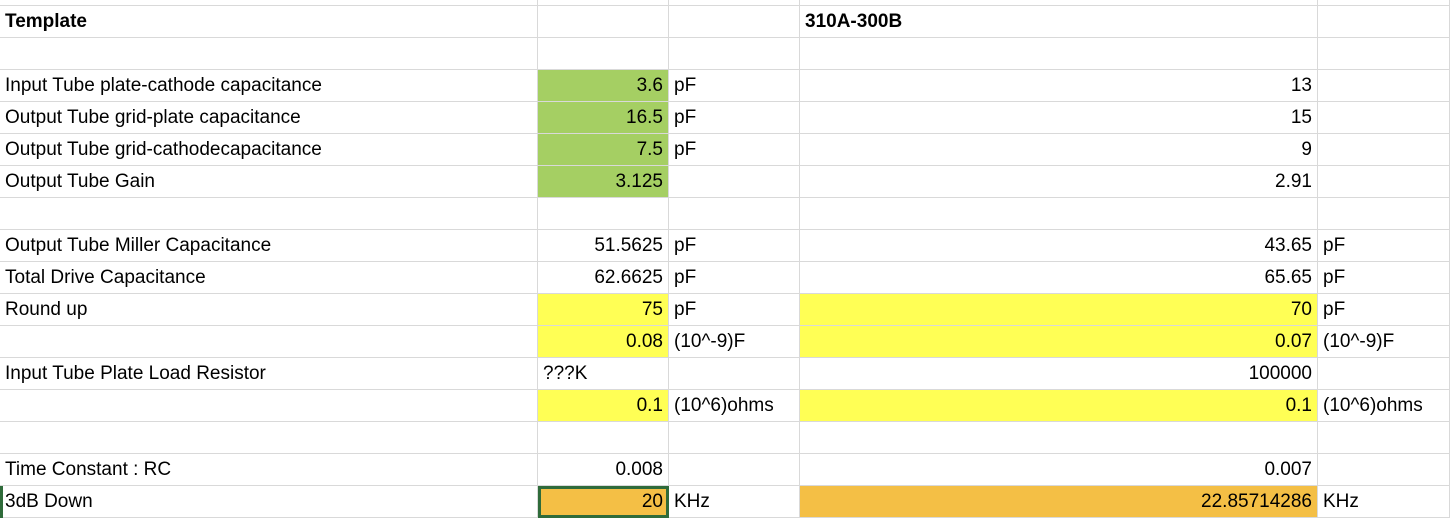 The width and height of the screenshot is (1450, 522). What do you see at coordinates (269, 86) in the screenshot?
I see `row-label: Input Tube plate-cathode capacitance` at bounding box center [269, 86].